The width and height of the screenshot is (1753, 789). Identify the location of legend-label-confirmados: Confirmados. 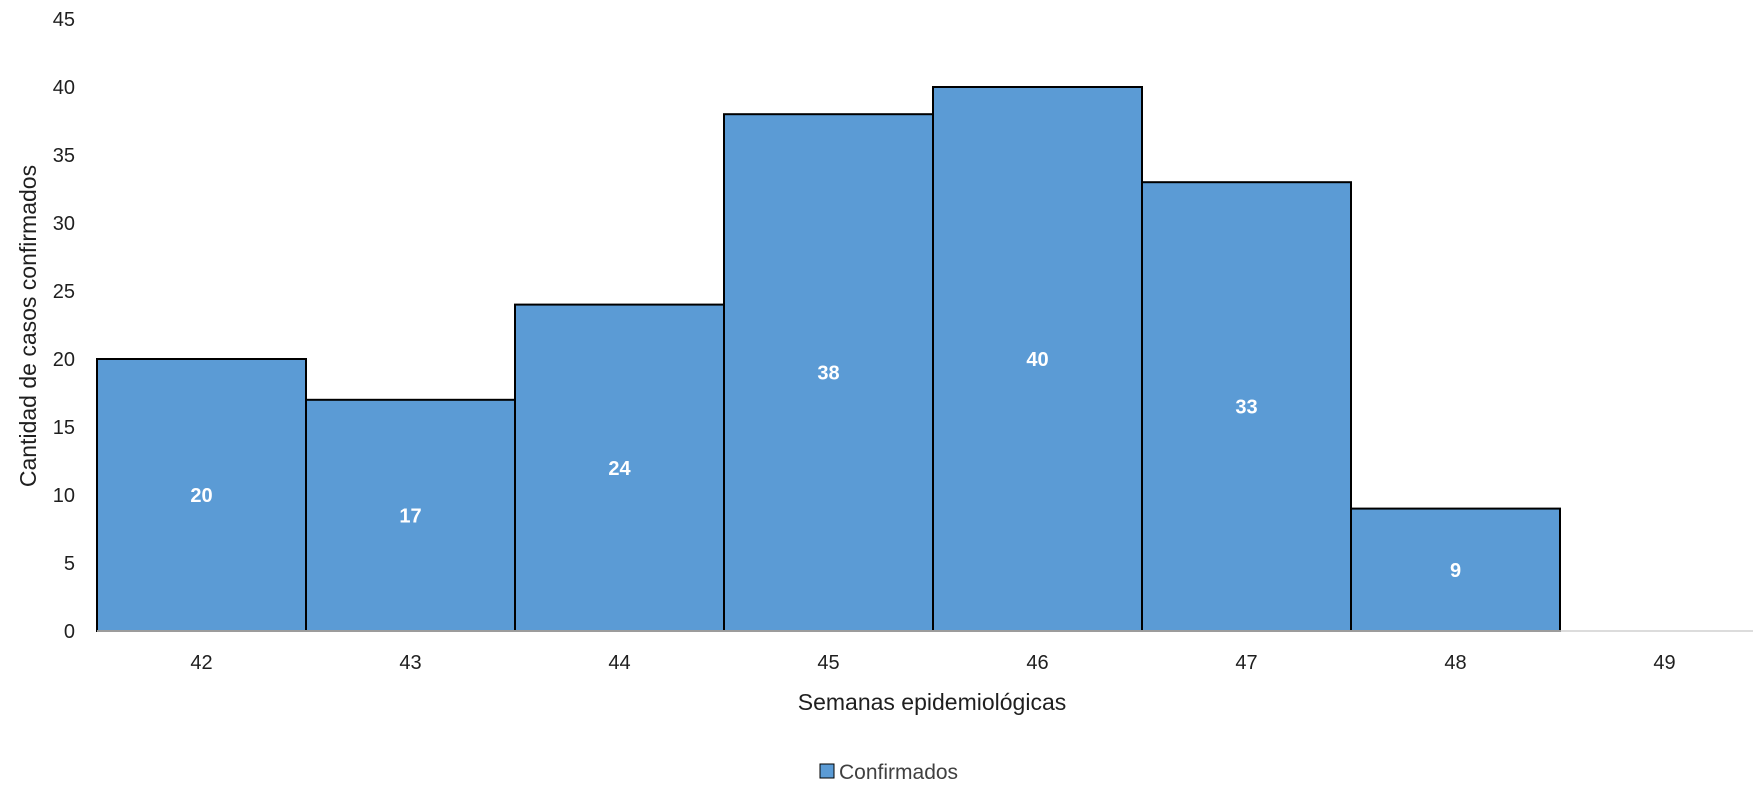
(898, 772).